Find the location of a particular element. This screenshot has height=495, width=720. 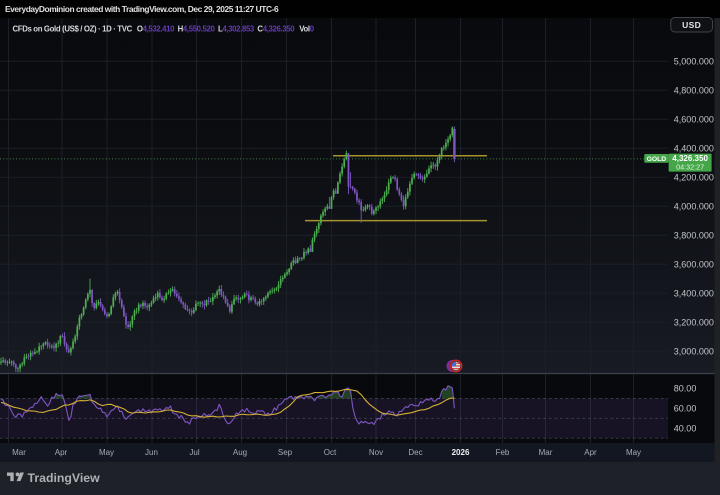

svg-text: 5,000.000 is located at coordinates (694, 61).